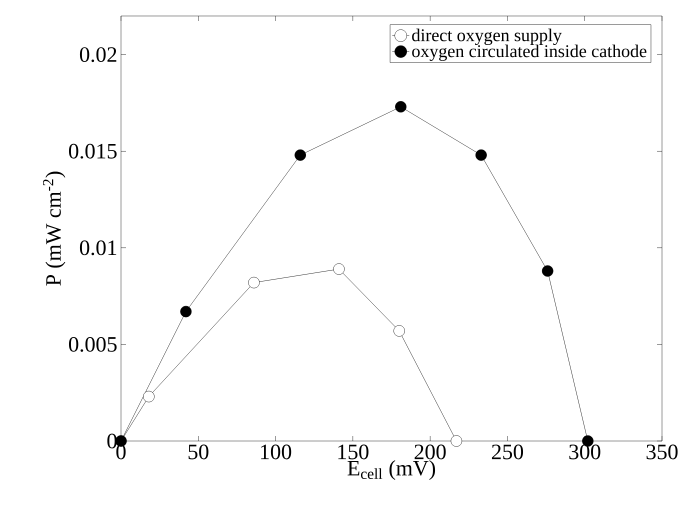 The image size is (681, 510). I want to click on y-tick-label: 0.005, so click(92, 344).